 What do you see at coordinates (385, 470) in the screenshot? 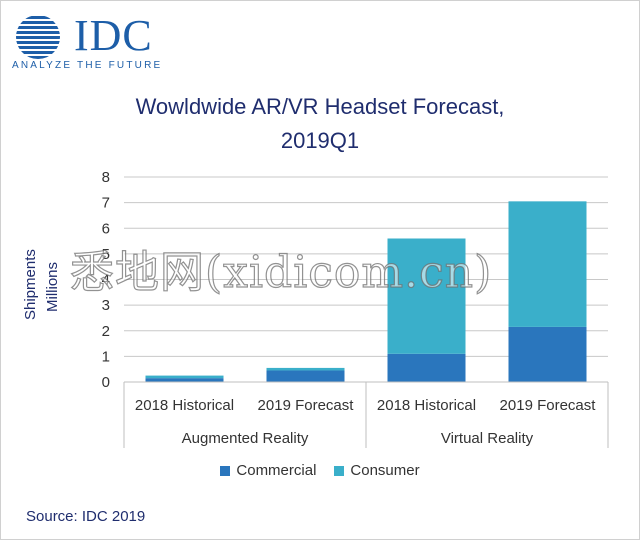
I see `legend-label-consumer: Consumer` at bounding box center [385, 470].